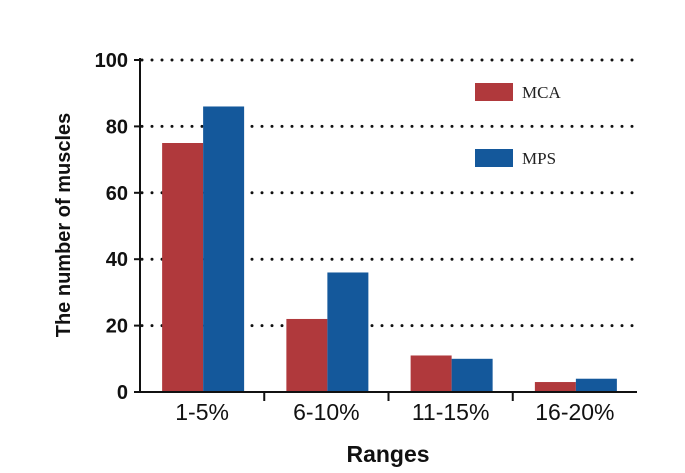  I want to click on y-tick-label: 0, so click(122, 393).